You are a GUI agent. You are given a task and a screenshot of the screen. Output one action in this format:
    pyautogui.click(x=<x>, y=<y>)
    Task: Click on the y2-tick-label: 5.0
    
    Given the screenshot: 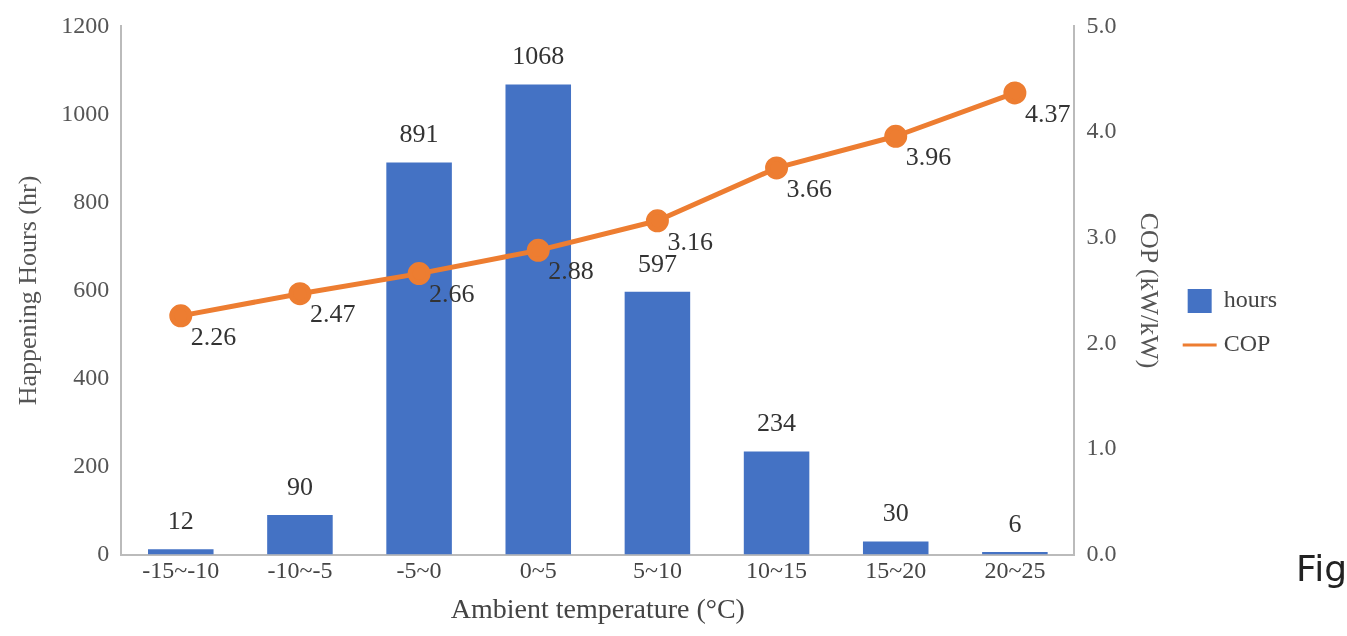 What is the action you would take?
    pyautogui.click(x=1101, y=24)
    